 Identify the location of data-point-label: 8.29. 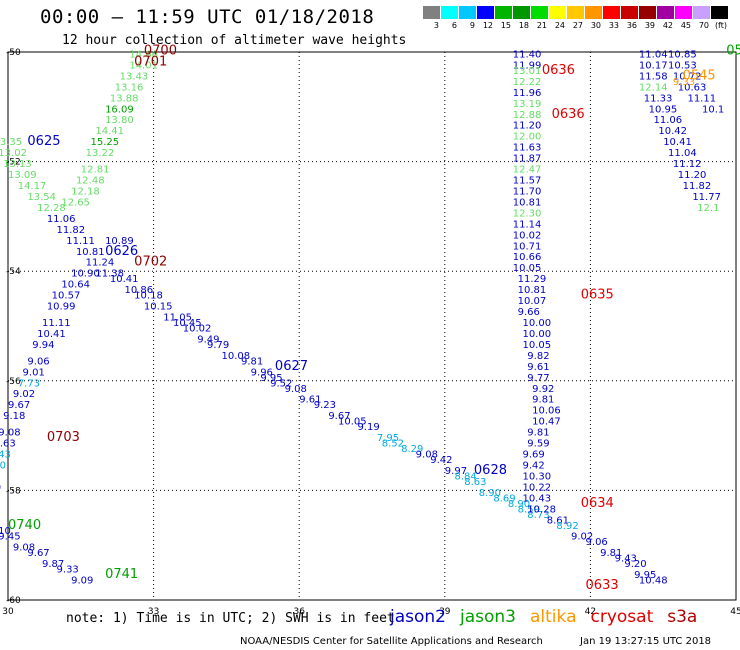
(412, 449).